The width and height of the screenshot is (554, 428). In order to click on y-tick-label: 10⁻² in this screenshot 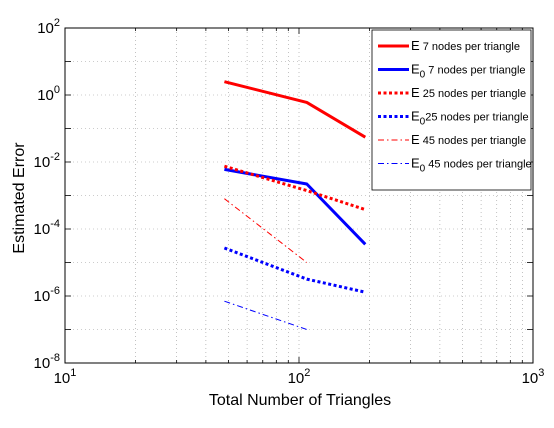, I will do `click(47, 161)`.